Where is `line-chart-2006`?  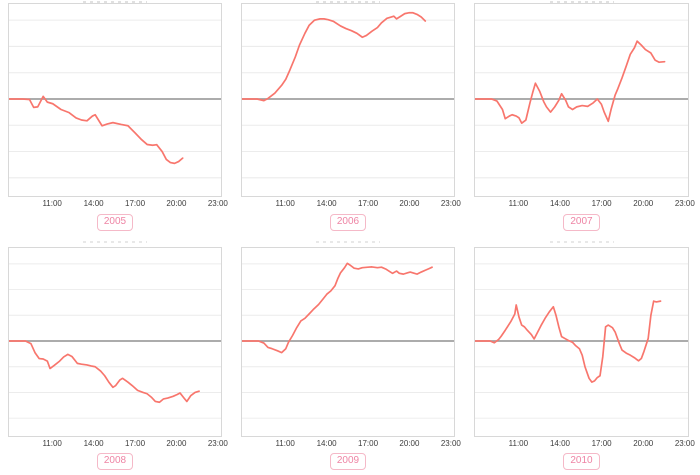
line-chart-2006 is located at coordinates (348, 95).